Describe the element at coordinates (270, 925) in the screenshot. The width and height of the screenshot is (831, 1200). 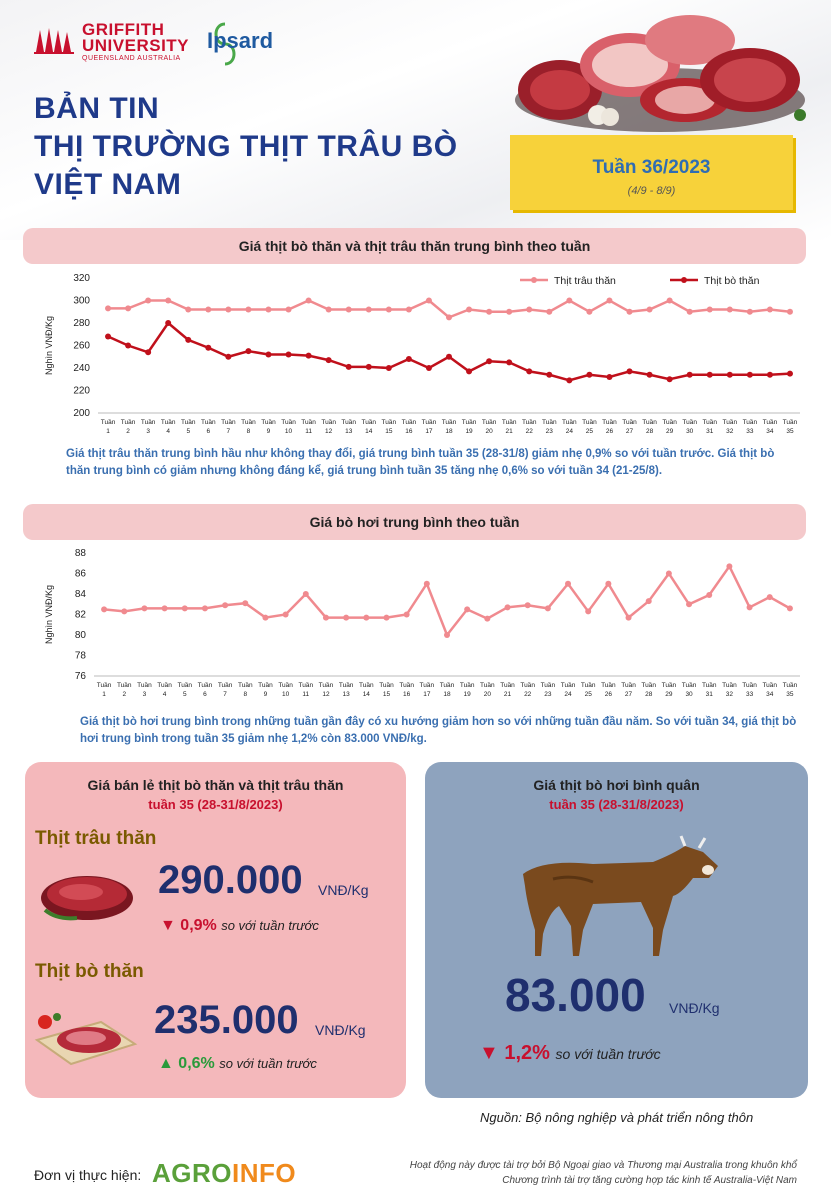
I see `buffalo-change-note: so với tuần trước` at that location.